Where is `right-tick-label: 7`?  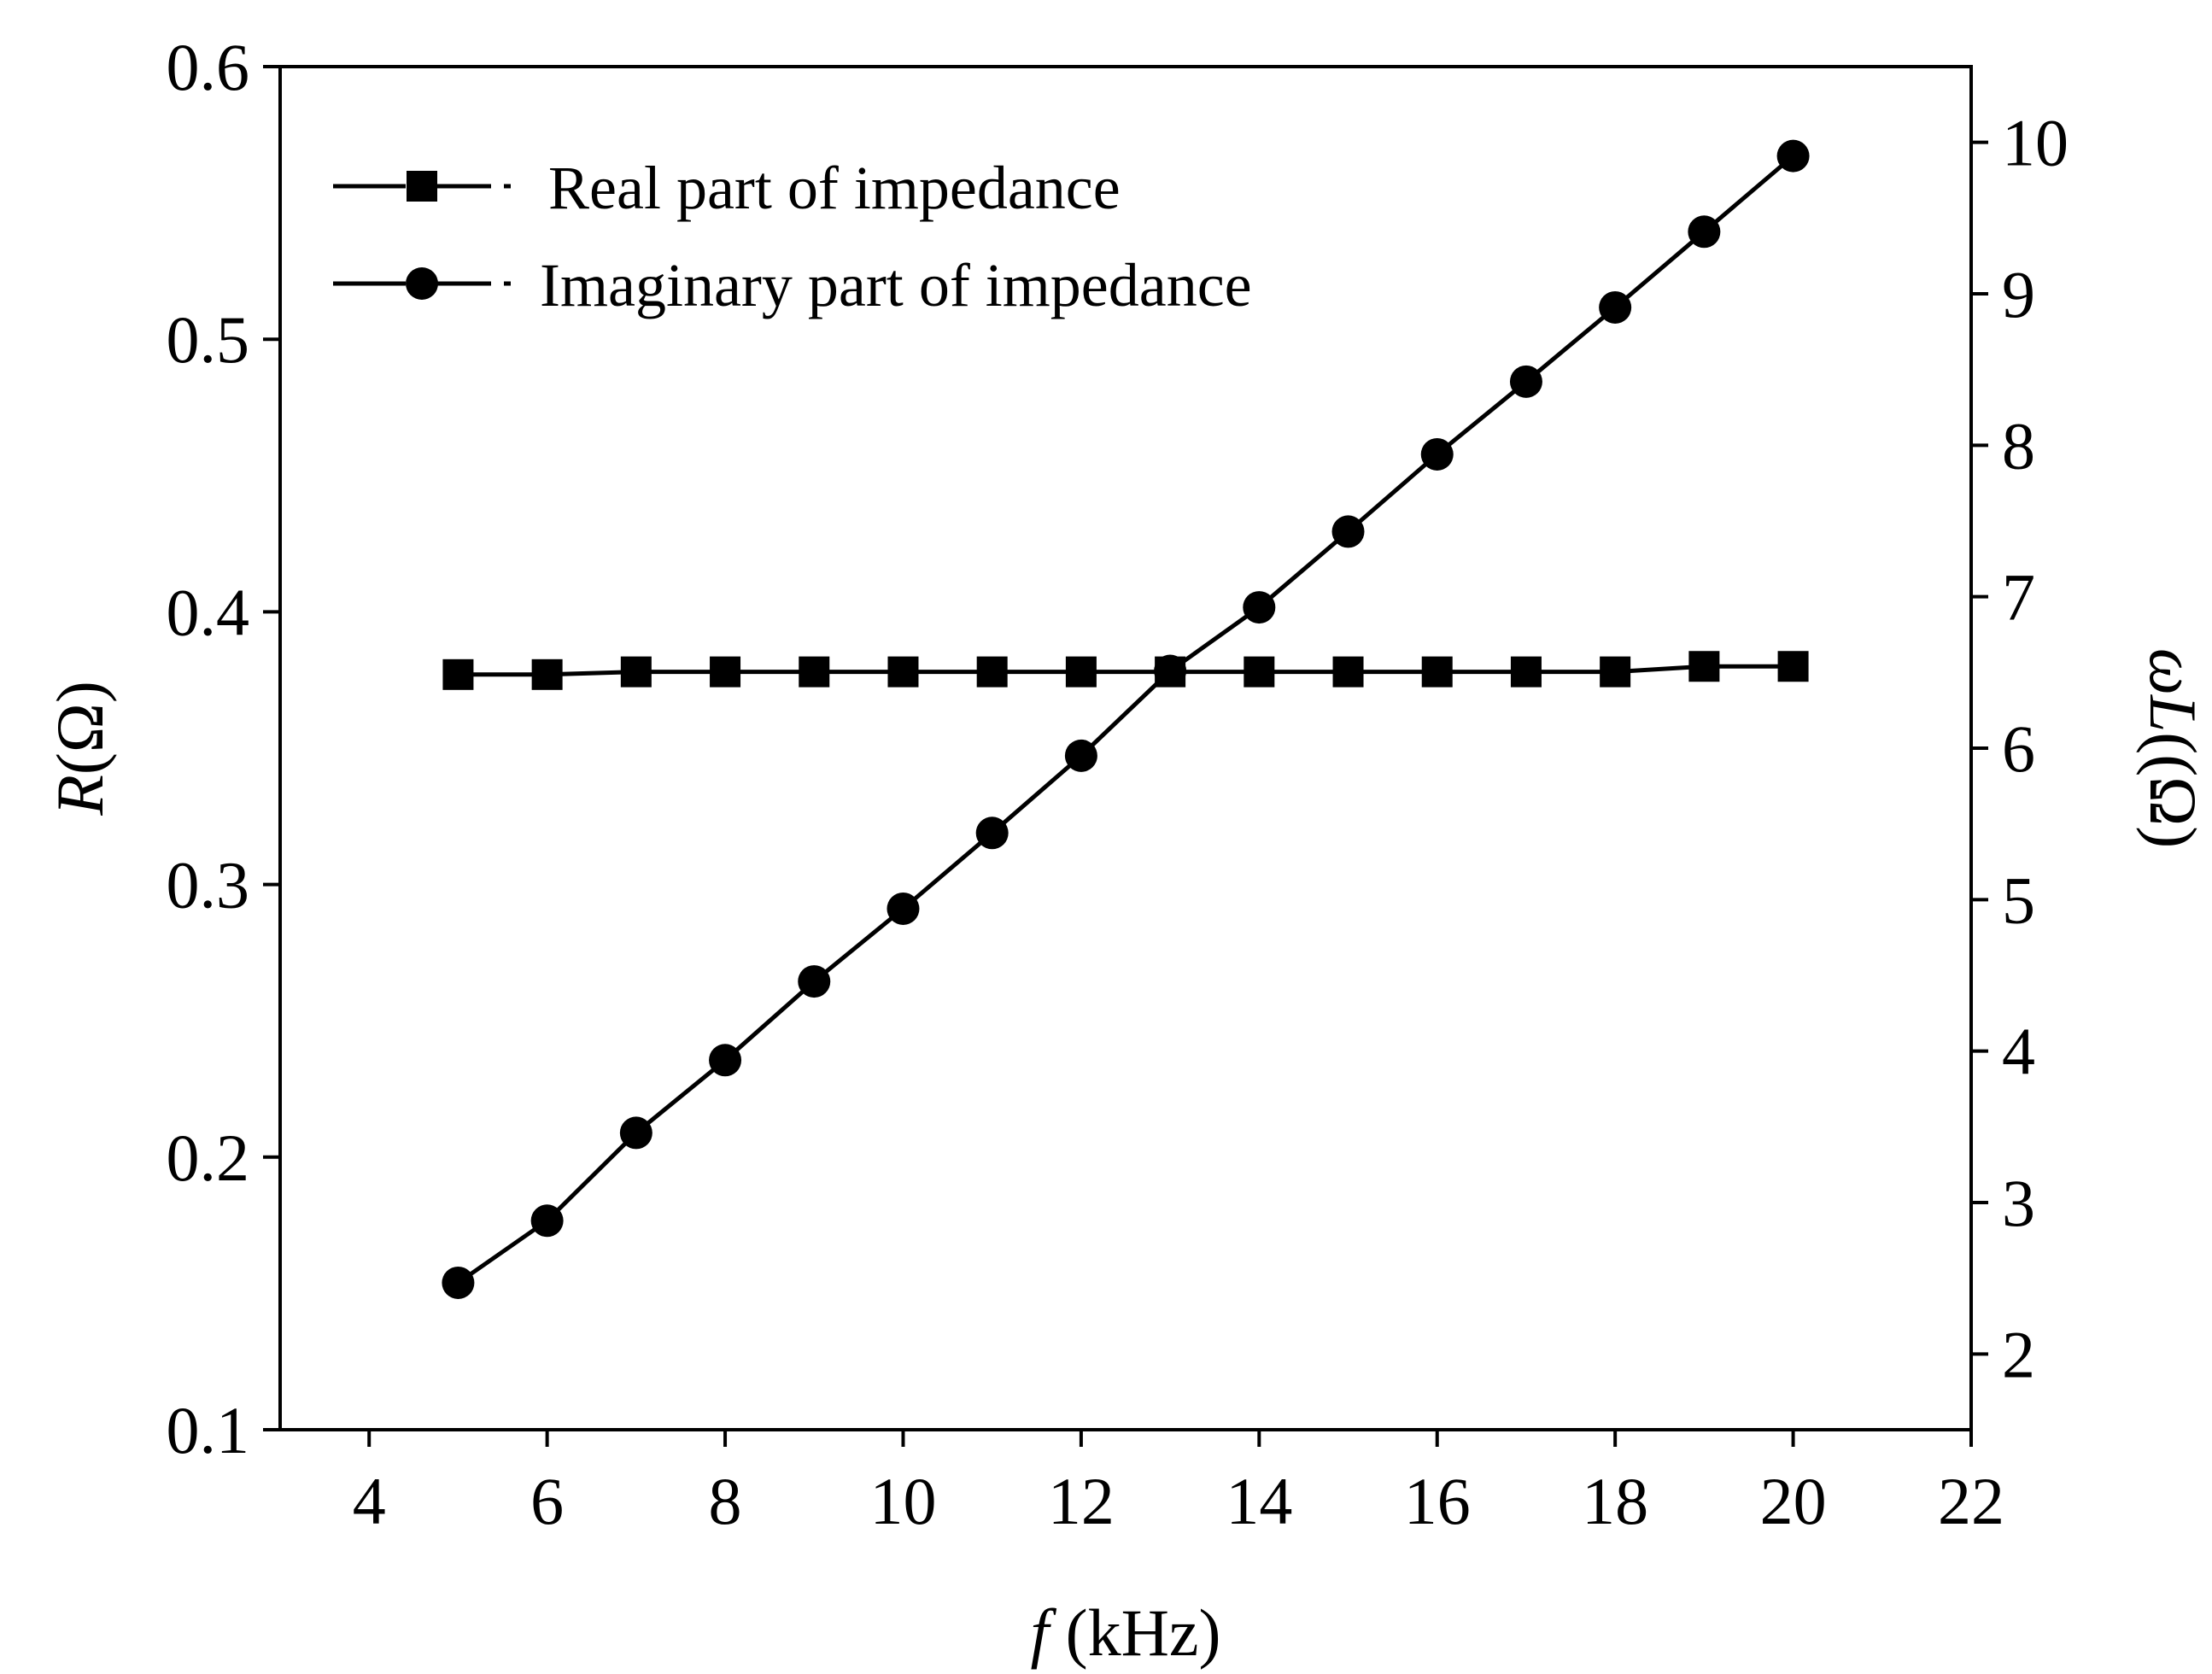 right-tick-label: 7 is located at coordinates (2019, 597).